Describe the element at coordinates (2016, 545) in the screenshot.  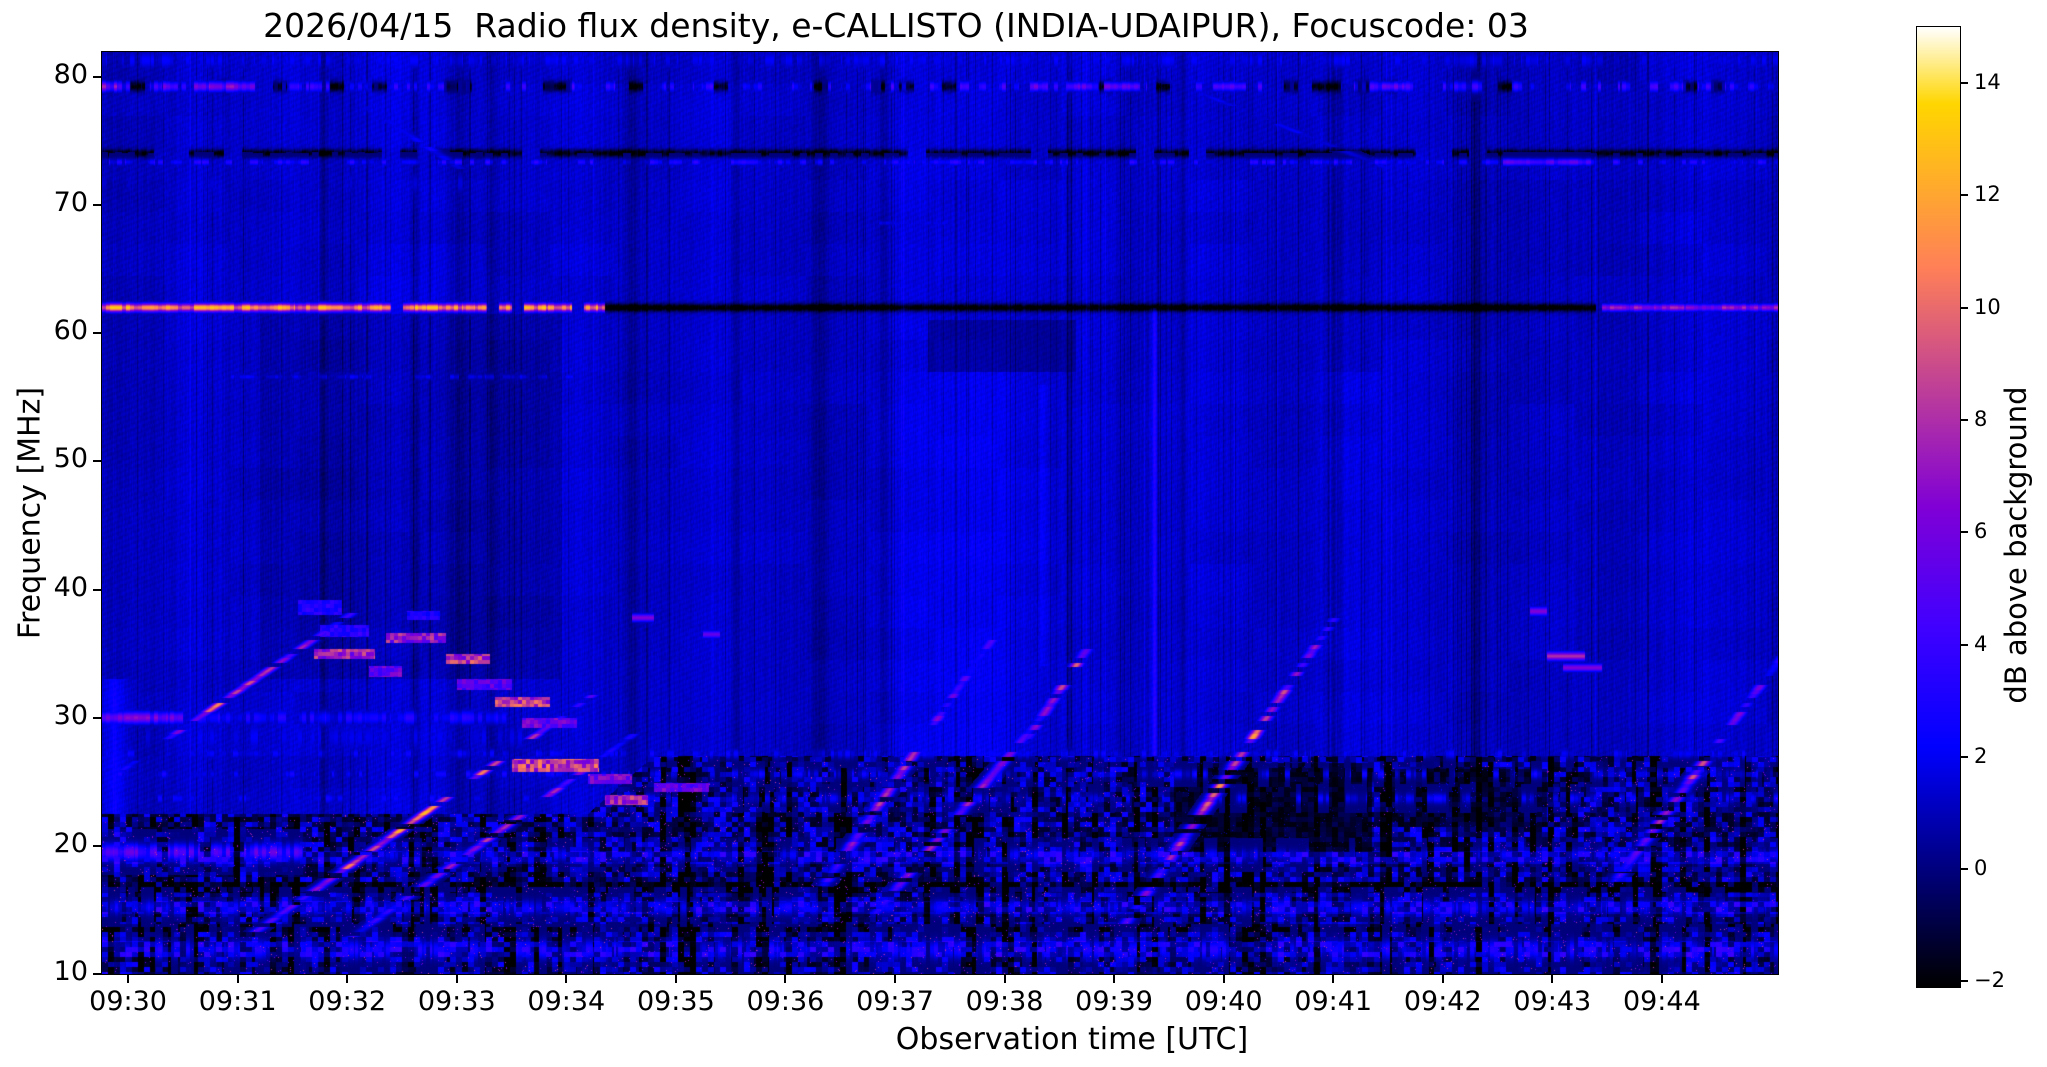
I see `colorbar-label: dB above background` at that location.